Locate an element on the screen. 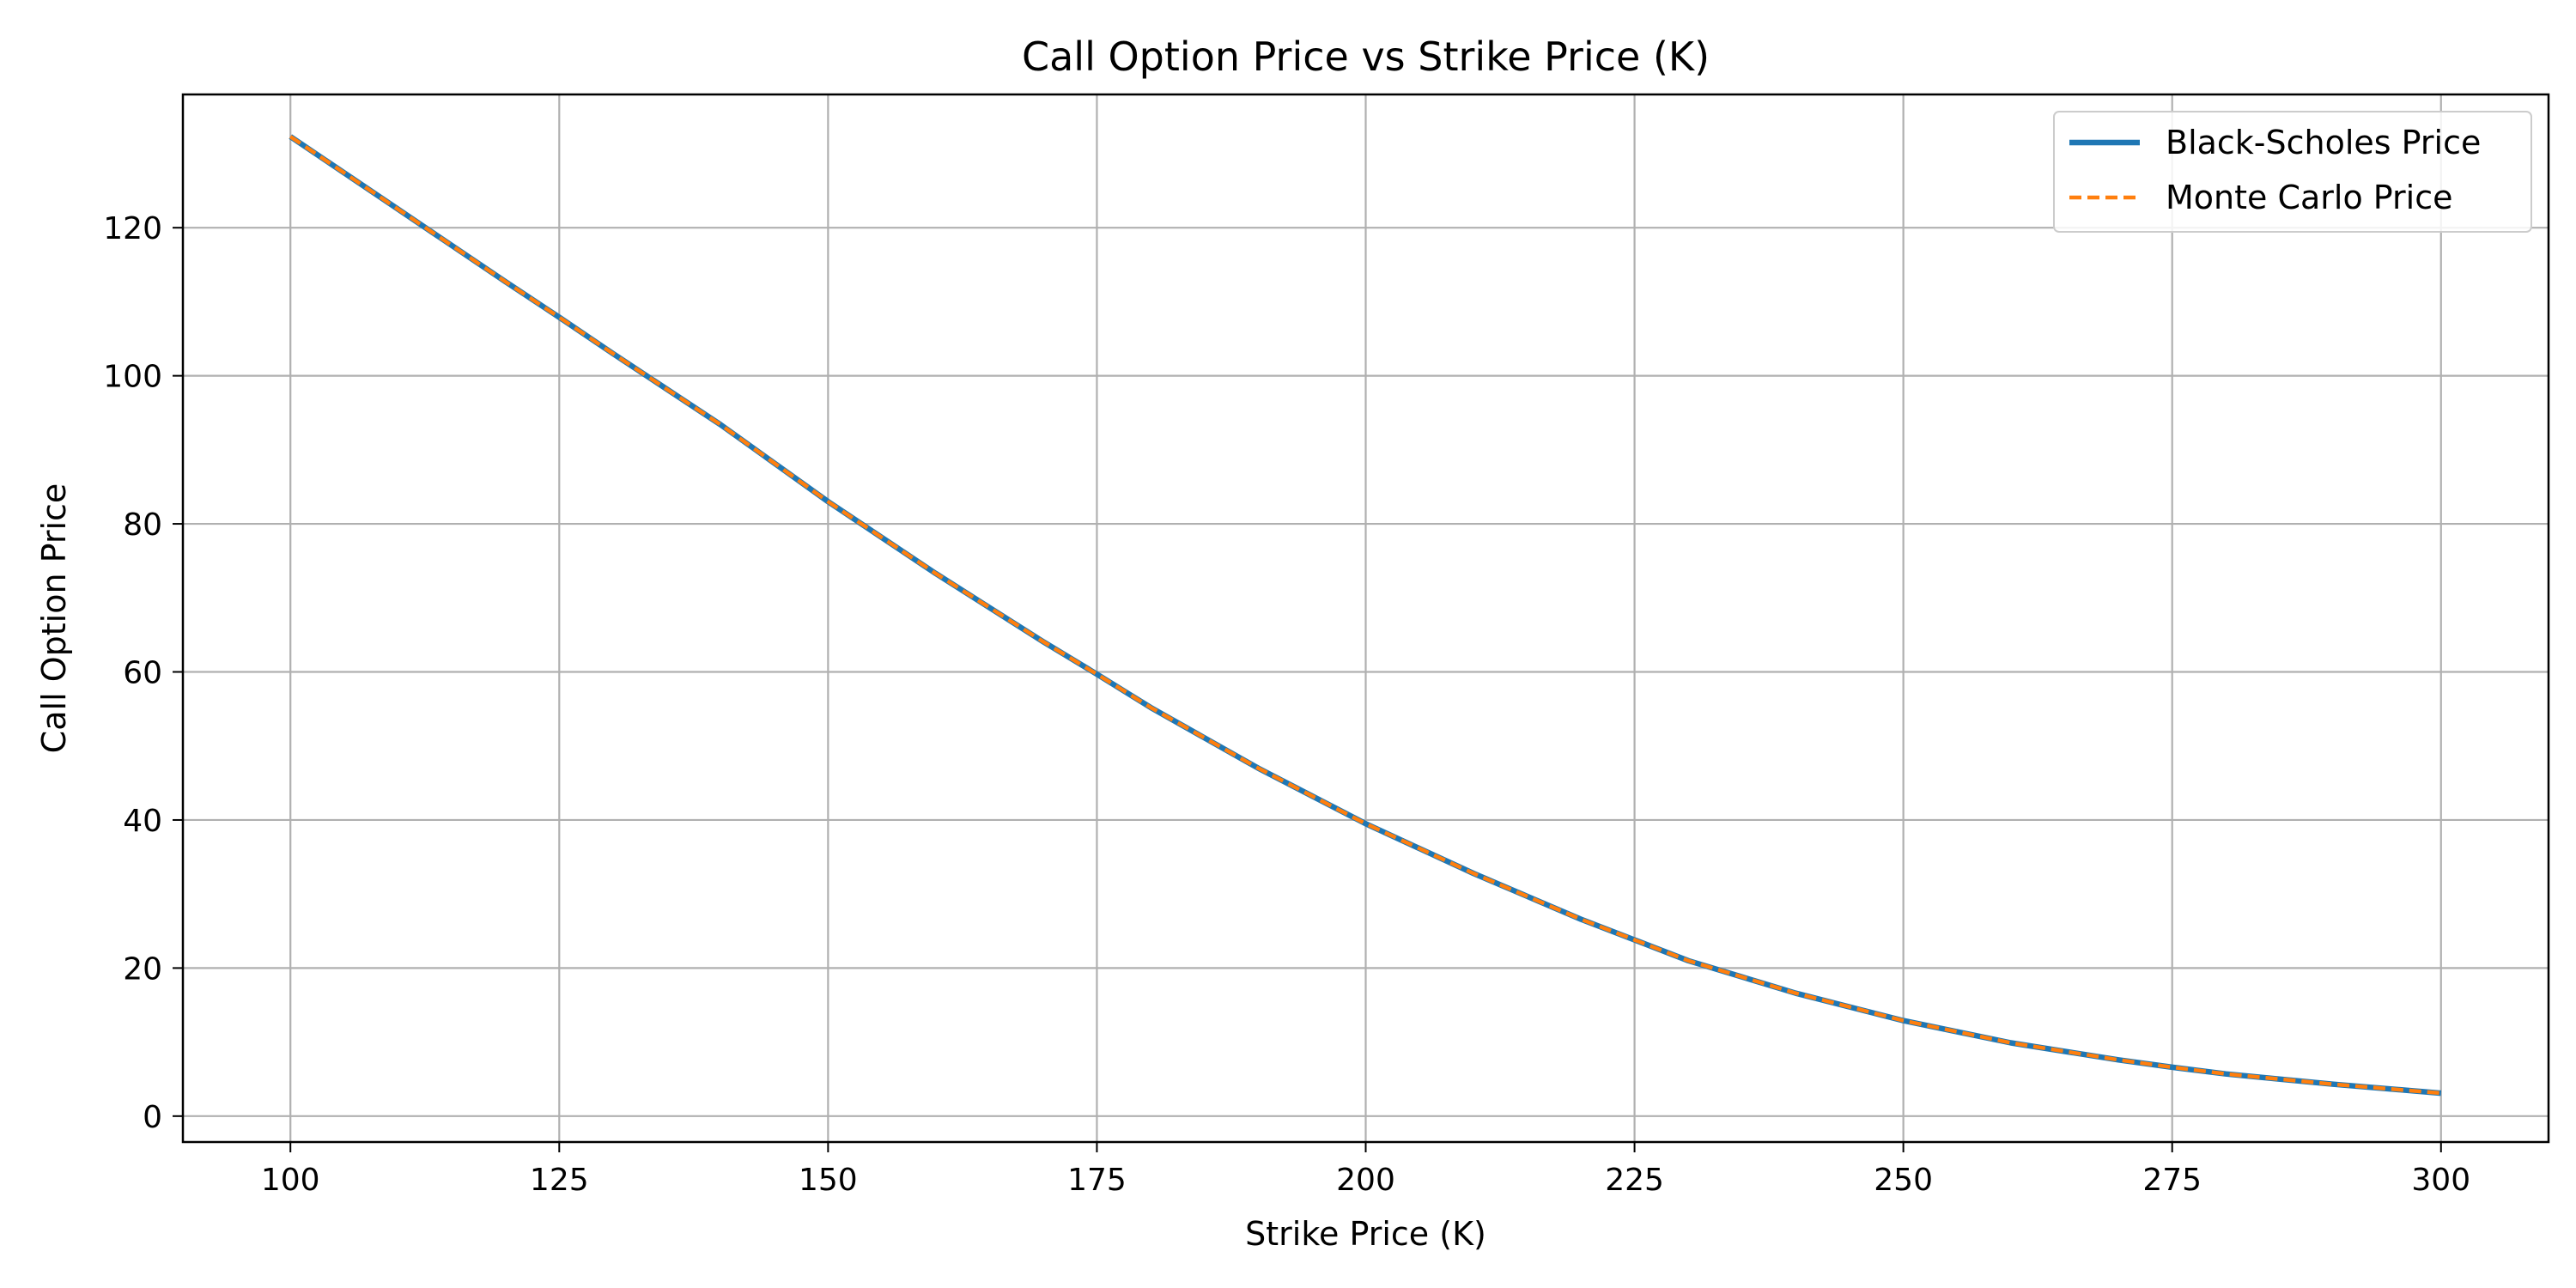 The height and width of the screenshot is (1288, 2576). y-axis-label: Call Option Price is located at coordinates (54, 618).